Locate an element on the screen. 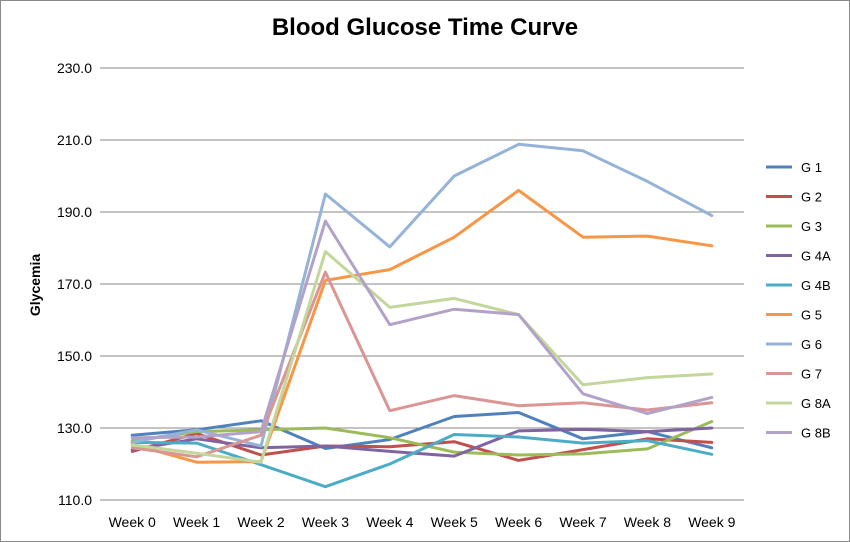 The width and height of the screenshot is (850, 542). x-tick-label: Week 0 is located at coordinates (132, 522).